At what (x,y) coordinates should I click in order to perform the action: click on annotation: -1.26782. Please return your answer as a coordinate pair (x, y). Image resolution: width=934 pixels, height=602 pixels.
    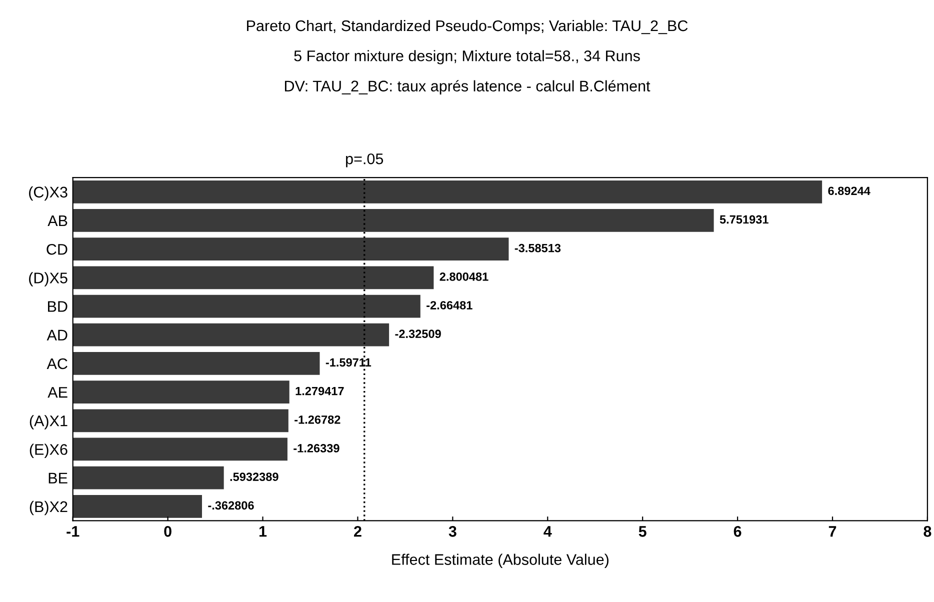
    Looking at the image, I should click on (317, 419).